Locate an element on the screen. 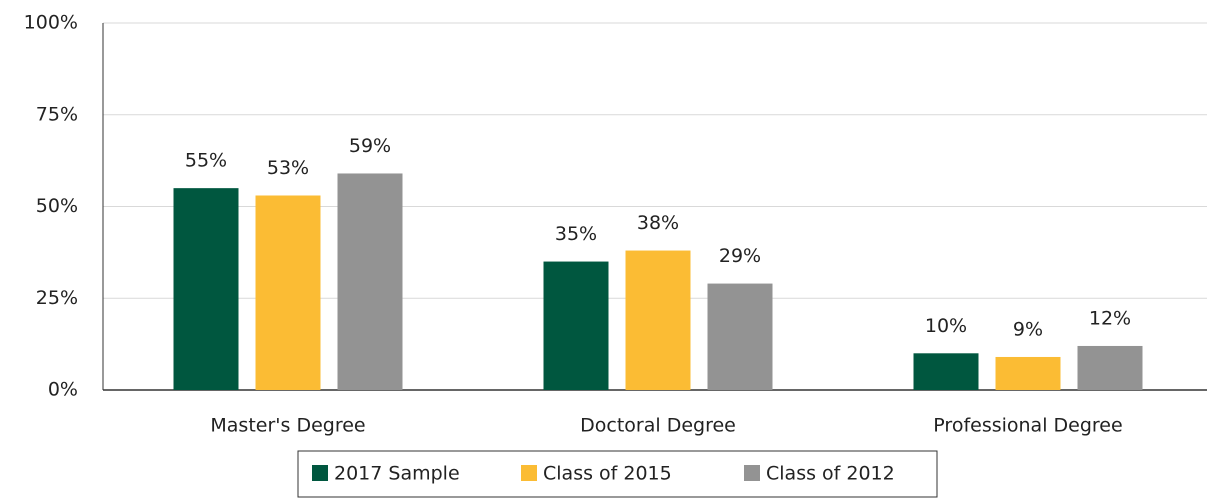 The image size is (1207, 499). legend-label: Class of 2012 is located at coordinates (830, 474).